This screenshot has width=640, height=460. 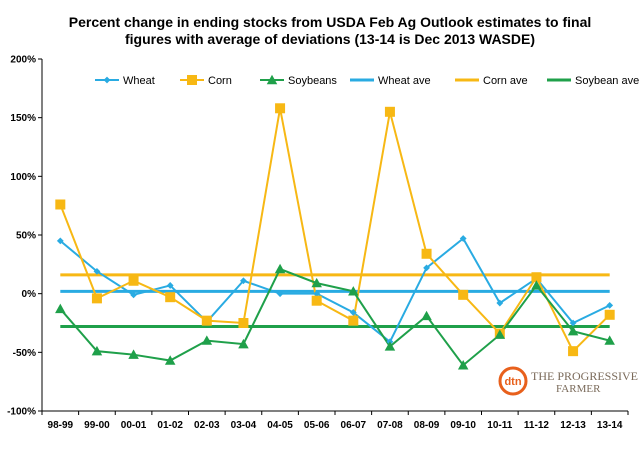 What do you see at coordinates (244, 425) in the screenshot?
I see `x-tick-label: 03-04` at bounding box center [244, 425].